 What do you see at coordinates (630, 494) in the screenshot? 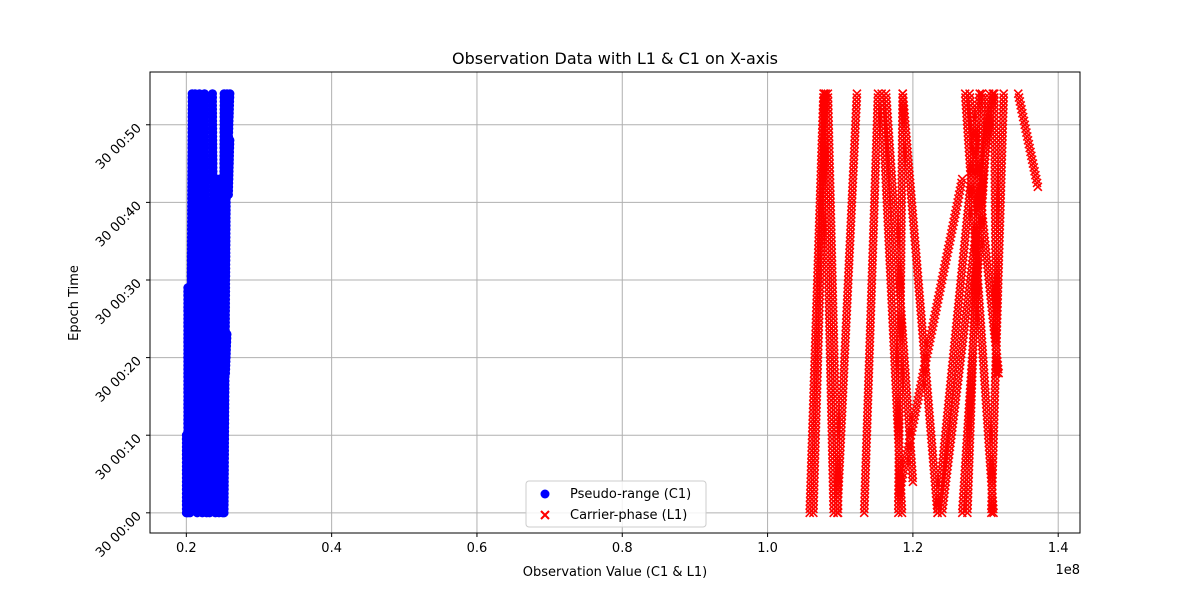
I see `legend-label-pseudo-range: Pseudo-range (C1)` at bounding box center [630, 494].